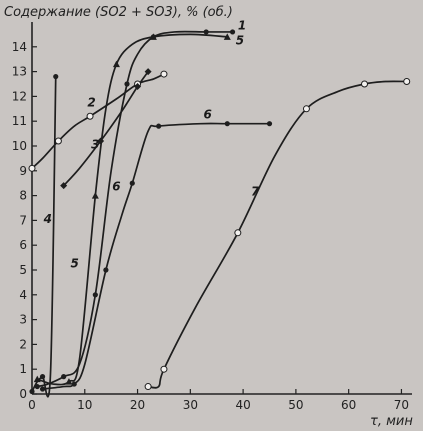 The image size is (423, 431). What do you see at coordinates (401, 405) in the screenshot?
I see `x-tick-label: 70` at bounding box center [401, 405].